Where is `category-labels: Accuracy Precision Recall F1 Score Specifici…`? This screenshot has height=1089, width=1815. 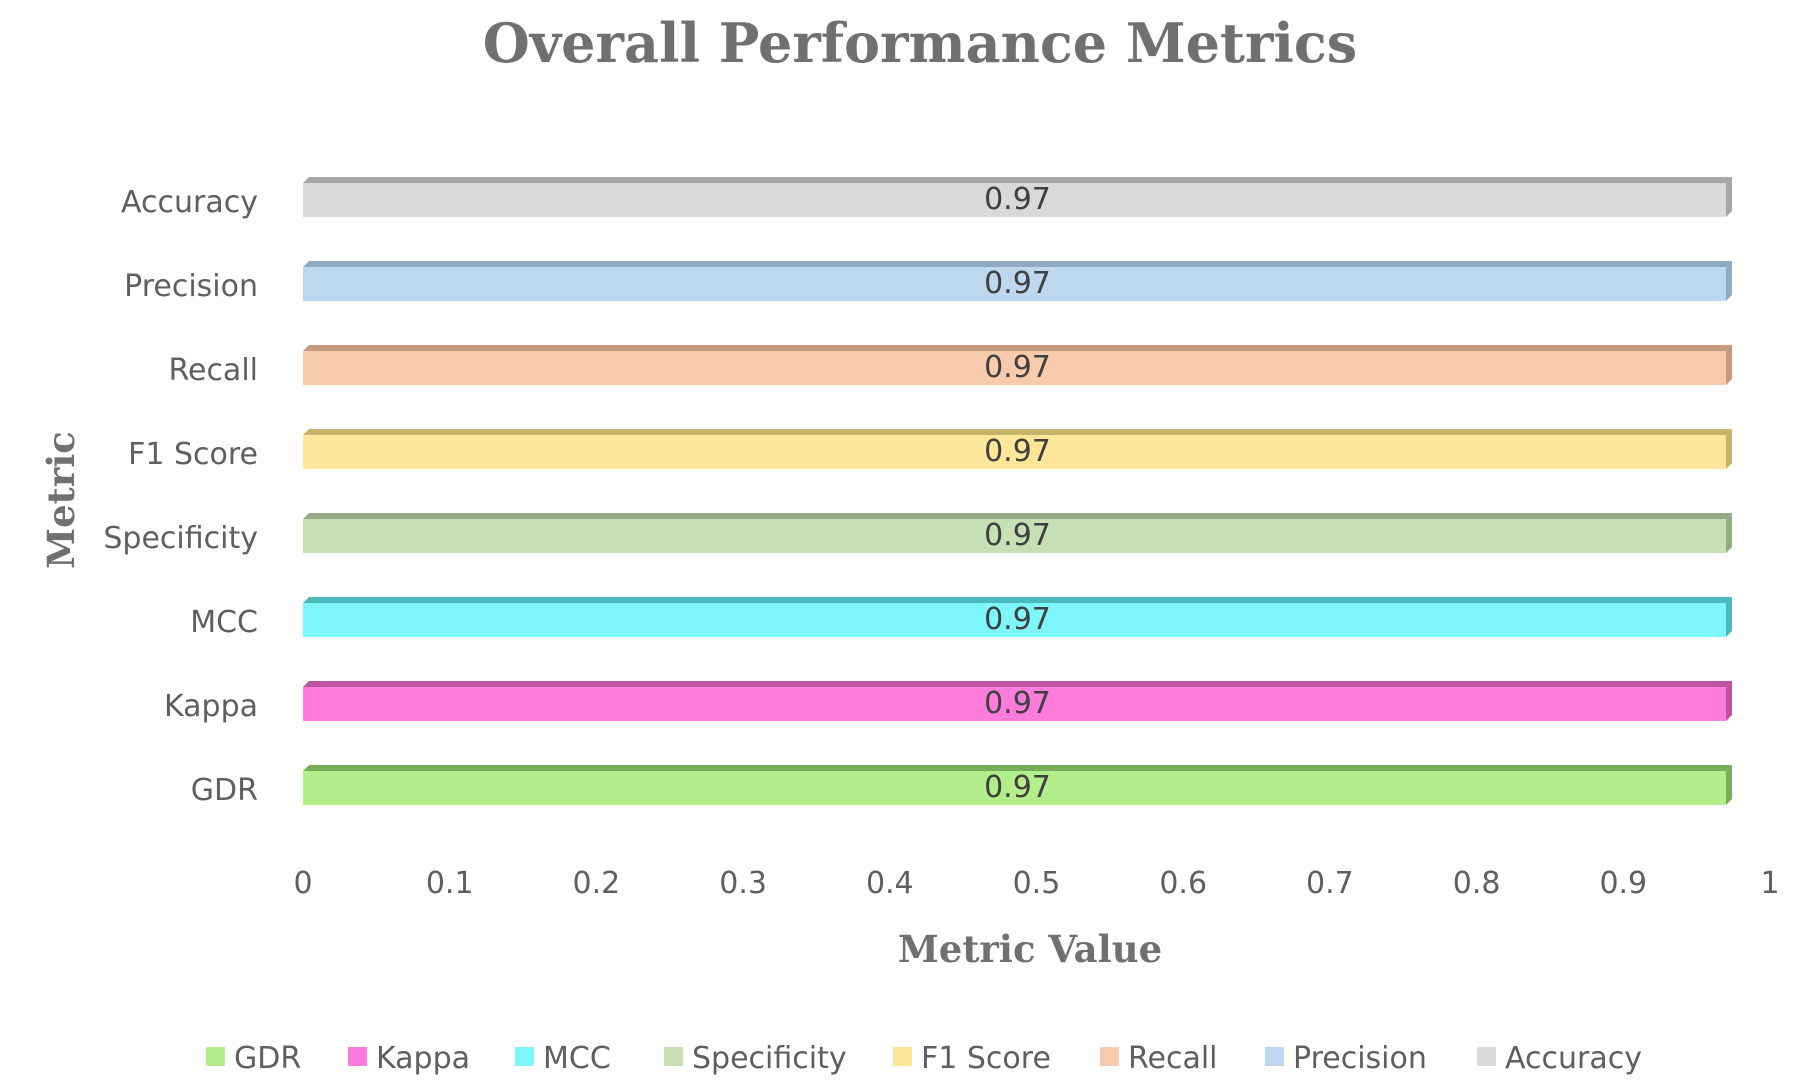
category-labels: Accuracy Precision Recall F1 Score Specifici… is located at coordinates (180, 496).